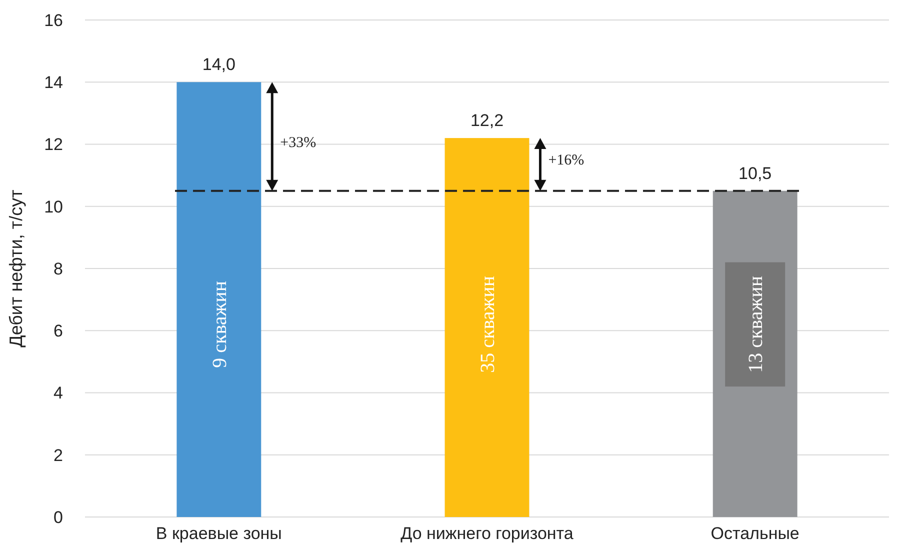 Image resolution: width=899 pixels, height=549 pixels. What do you see at coordinates (16, 269) in the screenshot?
I see `y-axis-title: Дебит нефти, т/сут` at bounding box center [16, 269].